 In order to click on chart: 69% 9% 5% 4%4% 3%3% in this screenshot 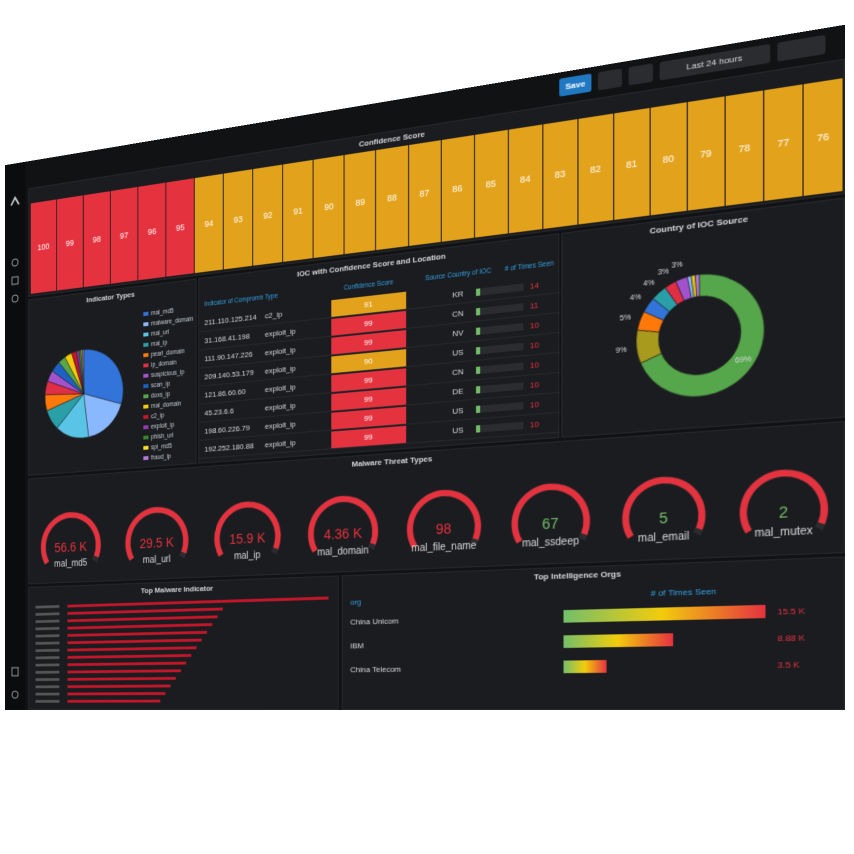, I will do `click(730, 349)`.